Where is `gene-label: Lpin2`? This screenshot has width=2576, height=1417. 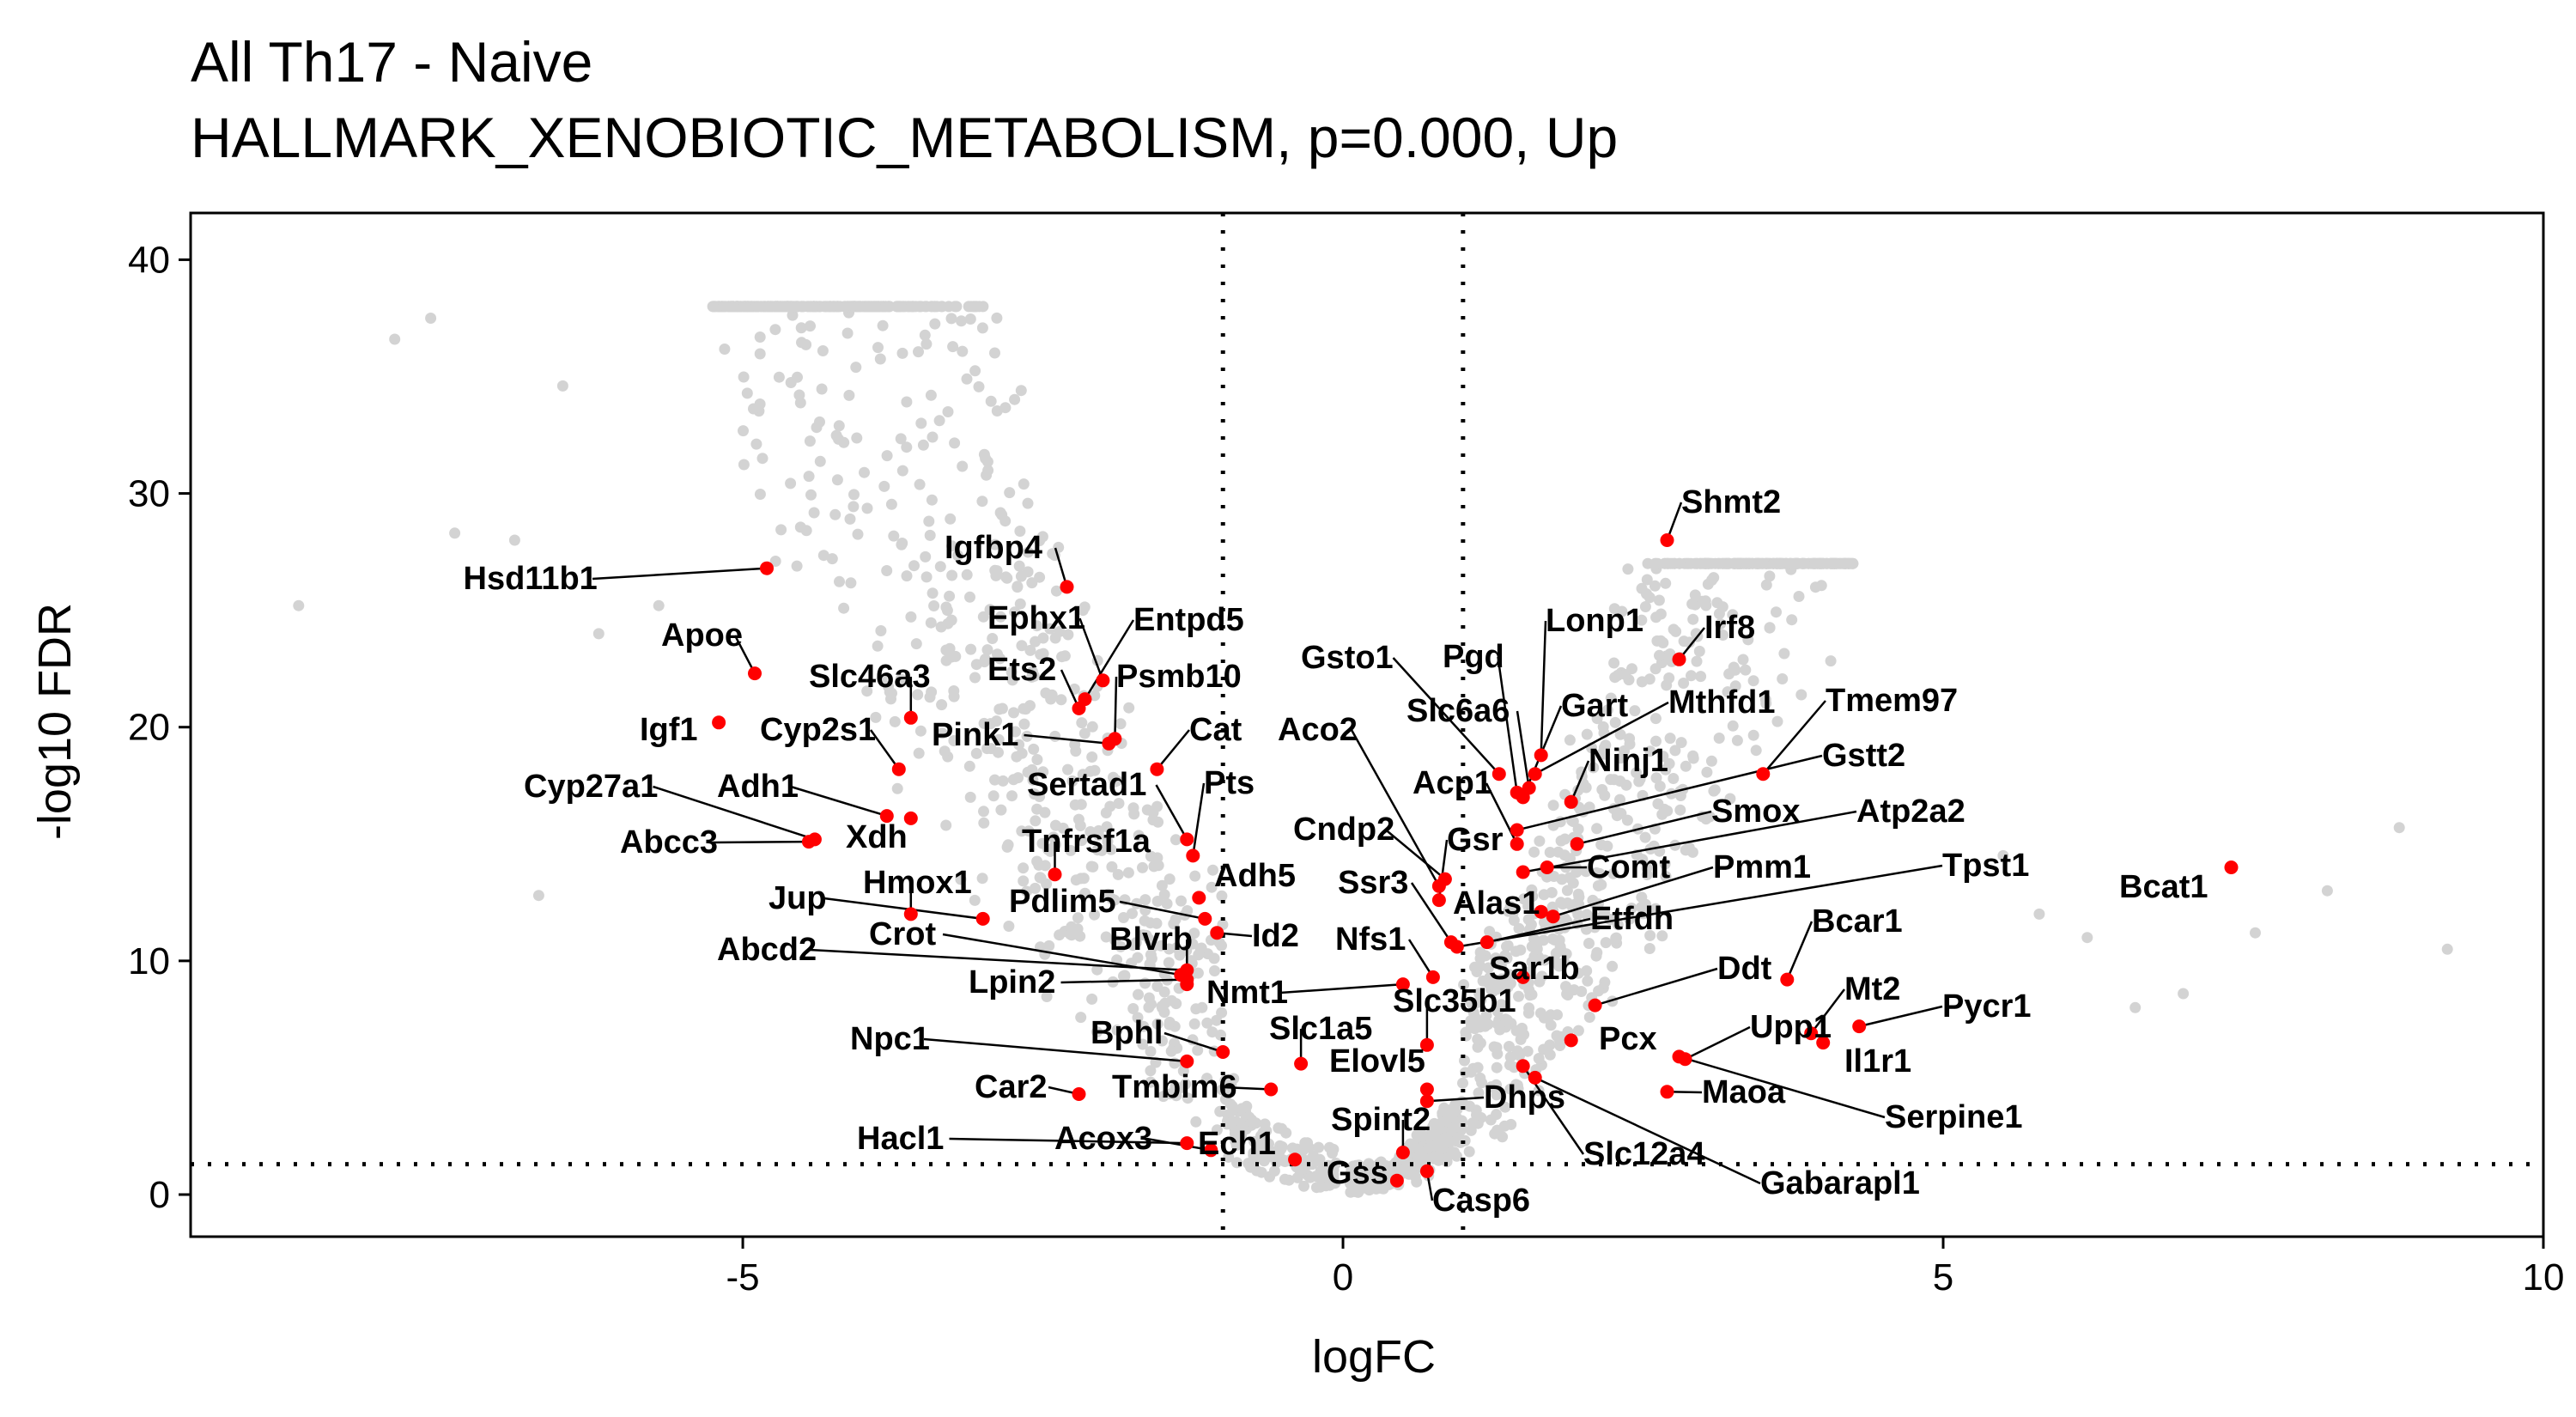 gene-label: Lpin2 is located at coordinates (1012, 982).